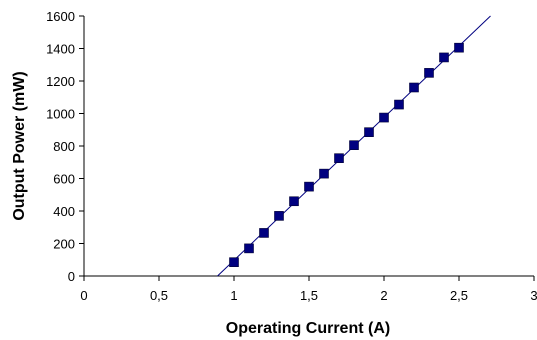 The height and width of the screenshot is (340, 537). Describe the element at coordinates (83, 295) in the screenshot. I see `x-tick-label: 0` at that location.